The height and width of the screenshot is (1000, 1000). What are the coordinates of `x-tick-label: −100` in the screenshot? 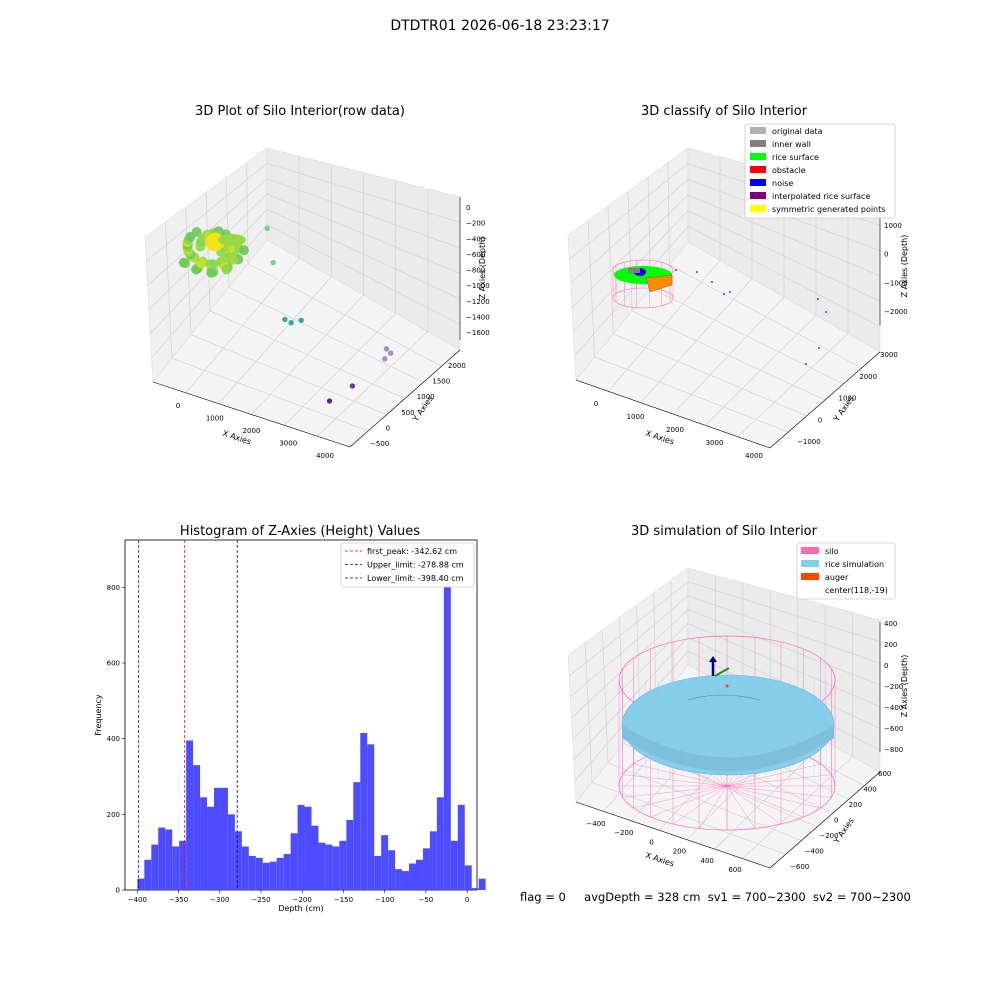 It's located at (384, 900).